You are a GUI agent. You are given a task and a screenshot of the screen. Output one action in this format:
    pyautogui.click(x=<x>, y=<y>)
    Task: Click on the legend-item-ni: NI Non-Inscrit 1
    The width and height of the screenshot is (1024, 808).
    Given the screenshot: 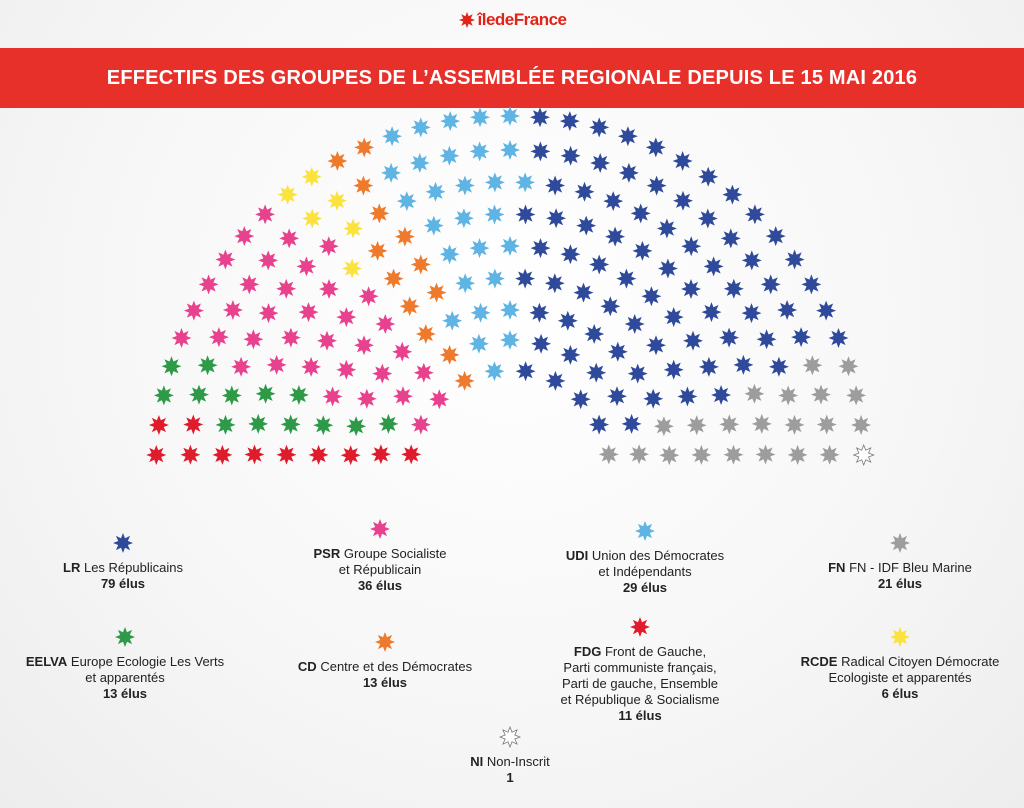 What is the action you would take?
    pyautogui.click(x=510, y=756)
    